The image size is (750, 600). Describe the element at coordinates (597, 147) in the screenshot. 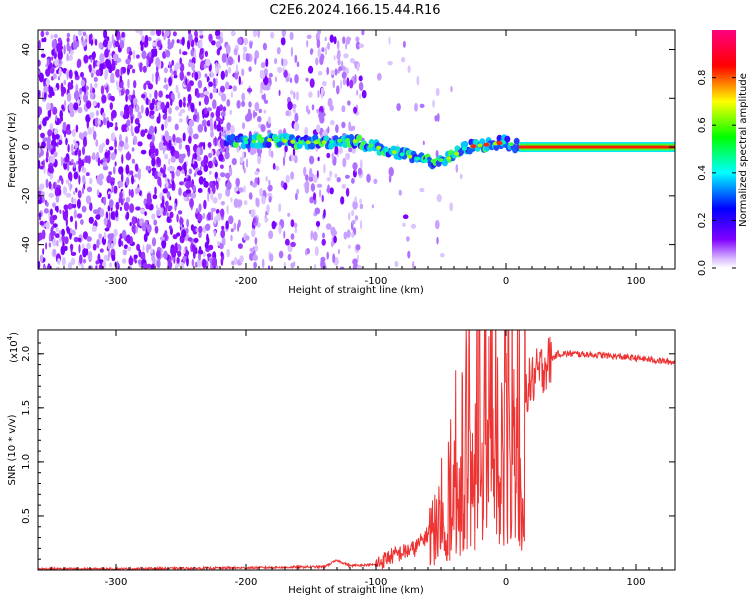

I see `heatmap-steady-band-core` at that location.